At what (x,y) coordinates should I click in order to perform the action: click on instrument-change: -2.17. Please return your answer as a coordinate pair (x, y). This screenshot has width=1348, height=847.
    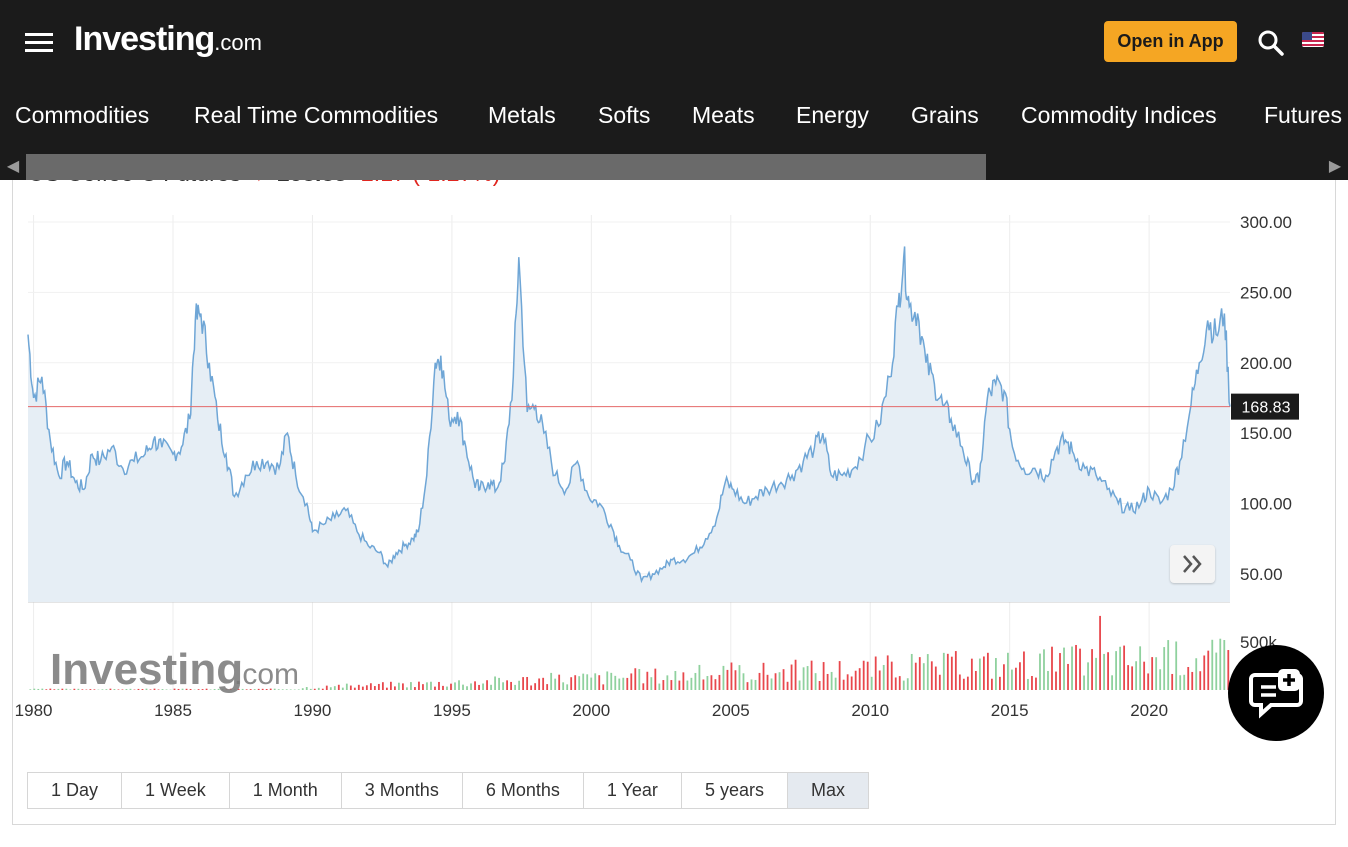
    Looking at the image, I should click on (379, 183).